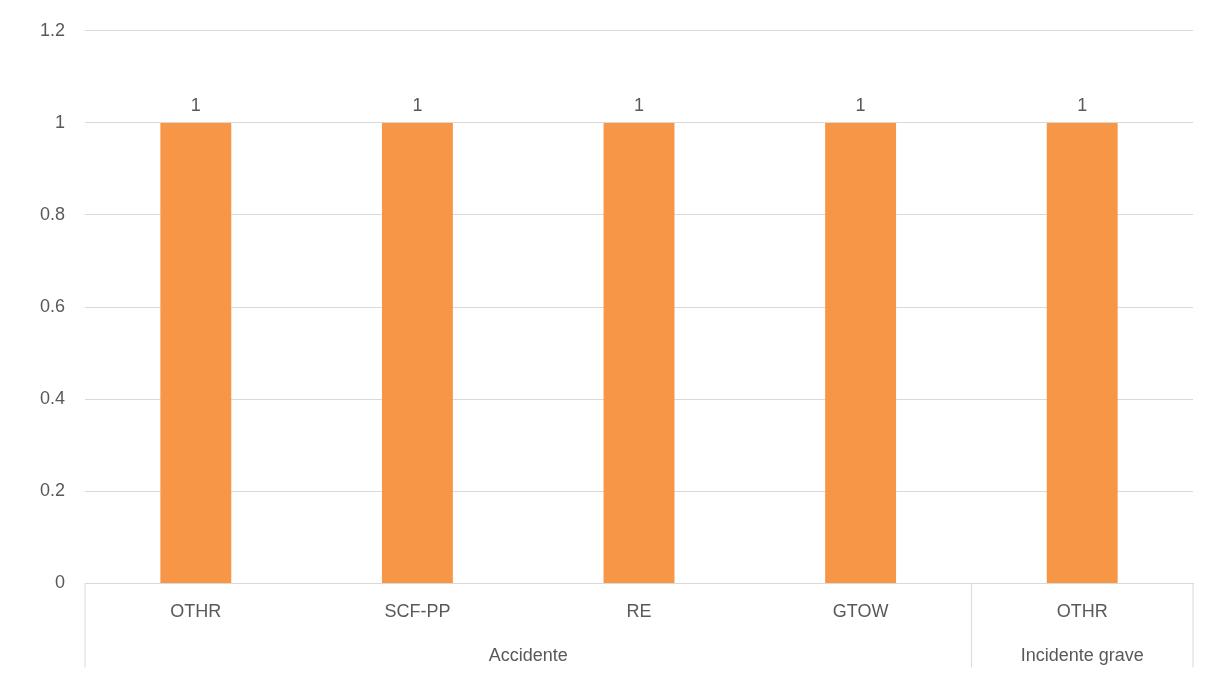 The height and width of the screenshot is (699, 1209). I want to click on x-tick-label: GTOW, so click(860, 611).